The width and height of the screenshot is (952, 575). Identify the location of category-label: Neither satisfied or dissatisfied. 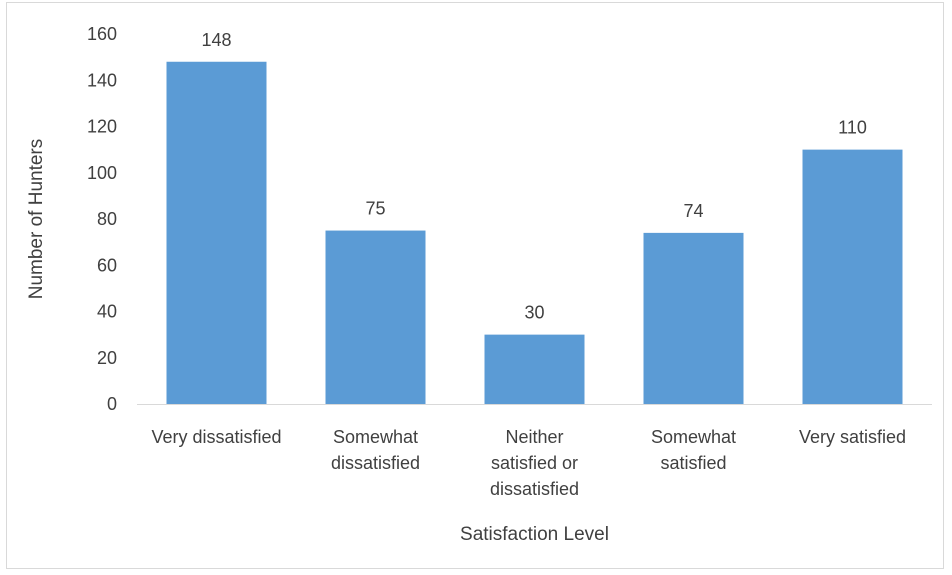
(534, 463).